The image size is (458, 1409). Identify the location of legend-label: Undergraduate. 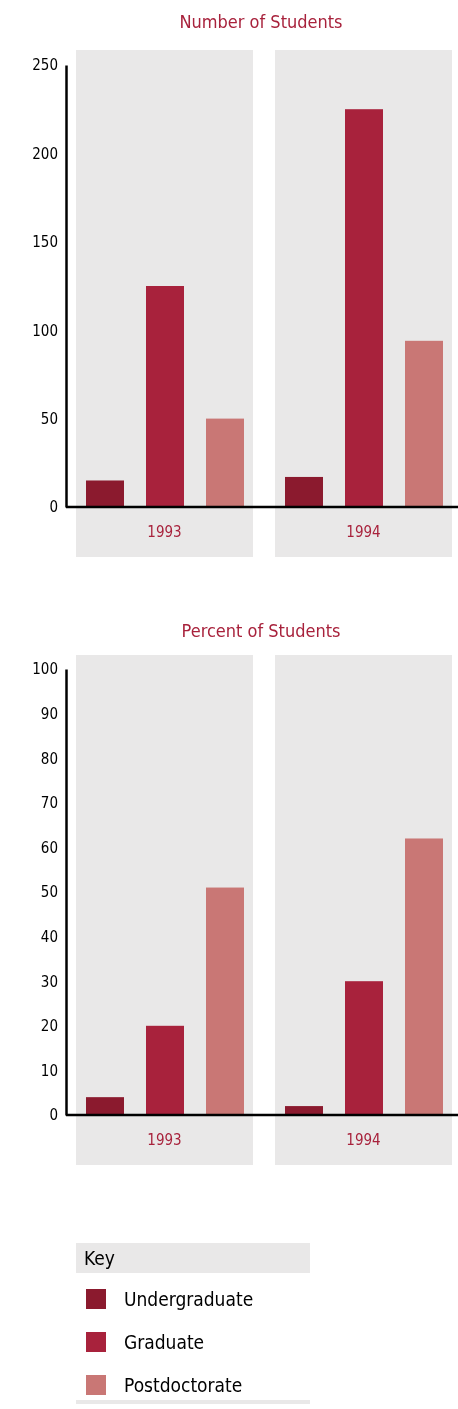
(189, 1299).